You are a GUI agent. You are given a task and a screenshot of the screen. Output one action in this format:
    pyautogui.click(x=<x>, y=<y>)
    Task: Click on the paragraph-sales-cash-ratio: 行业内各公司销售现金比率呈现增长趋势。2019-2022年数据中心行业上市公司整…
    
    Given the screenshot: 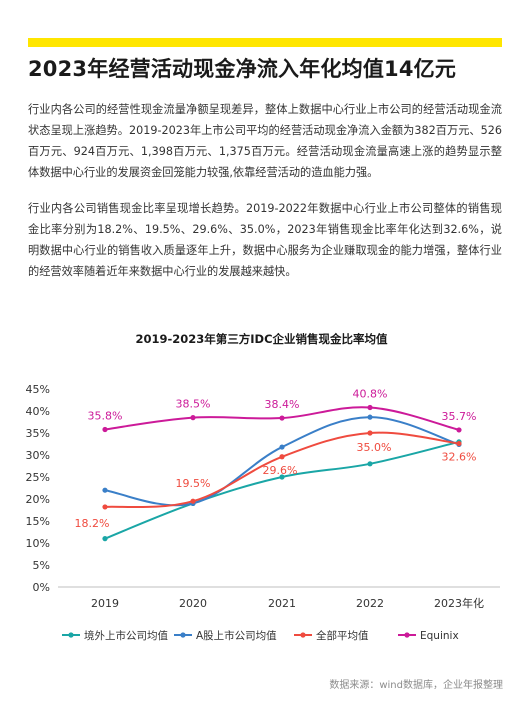 What is the action you would take?
    pyautogui.click(x=265, y=240)
    